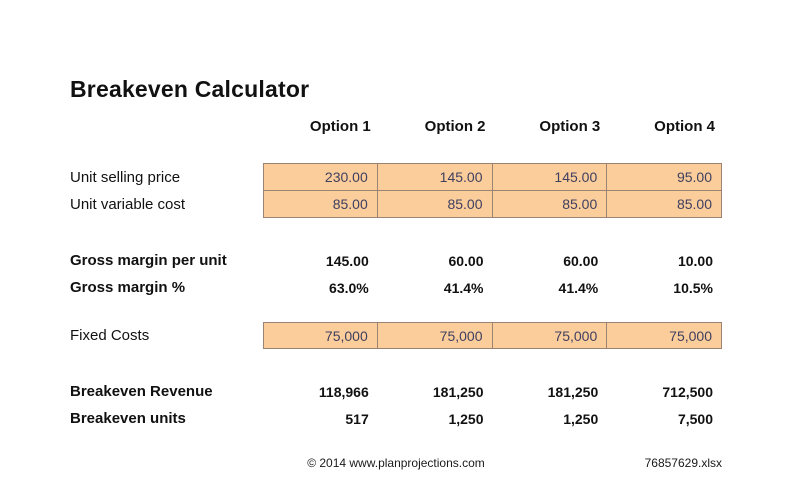 The height and width of the screenshot is (503, 790). What do you see at coordinates (340, 126) in the screenshot?
I see `column-header-option-1: Option 1` at bounding box center [340, 126].